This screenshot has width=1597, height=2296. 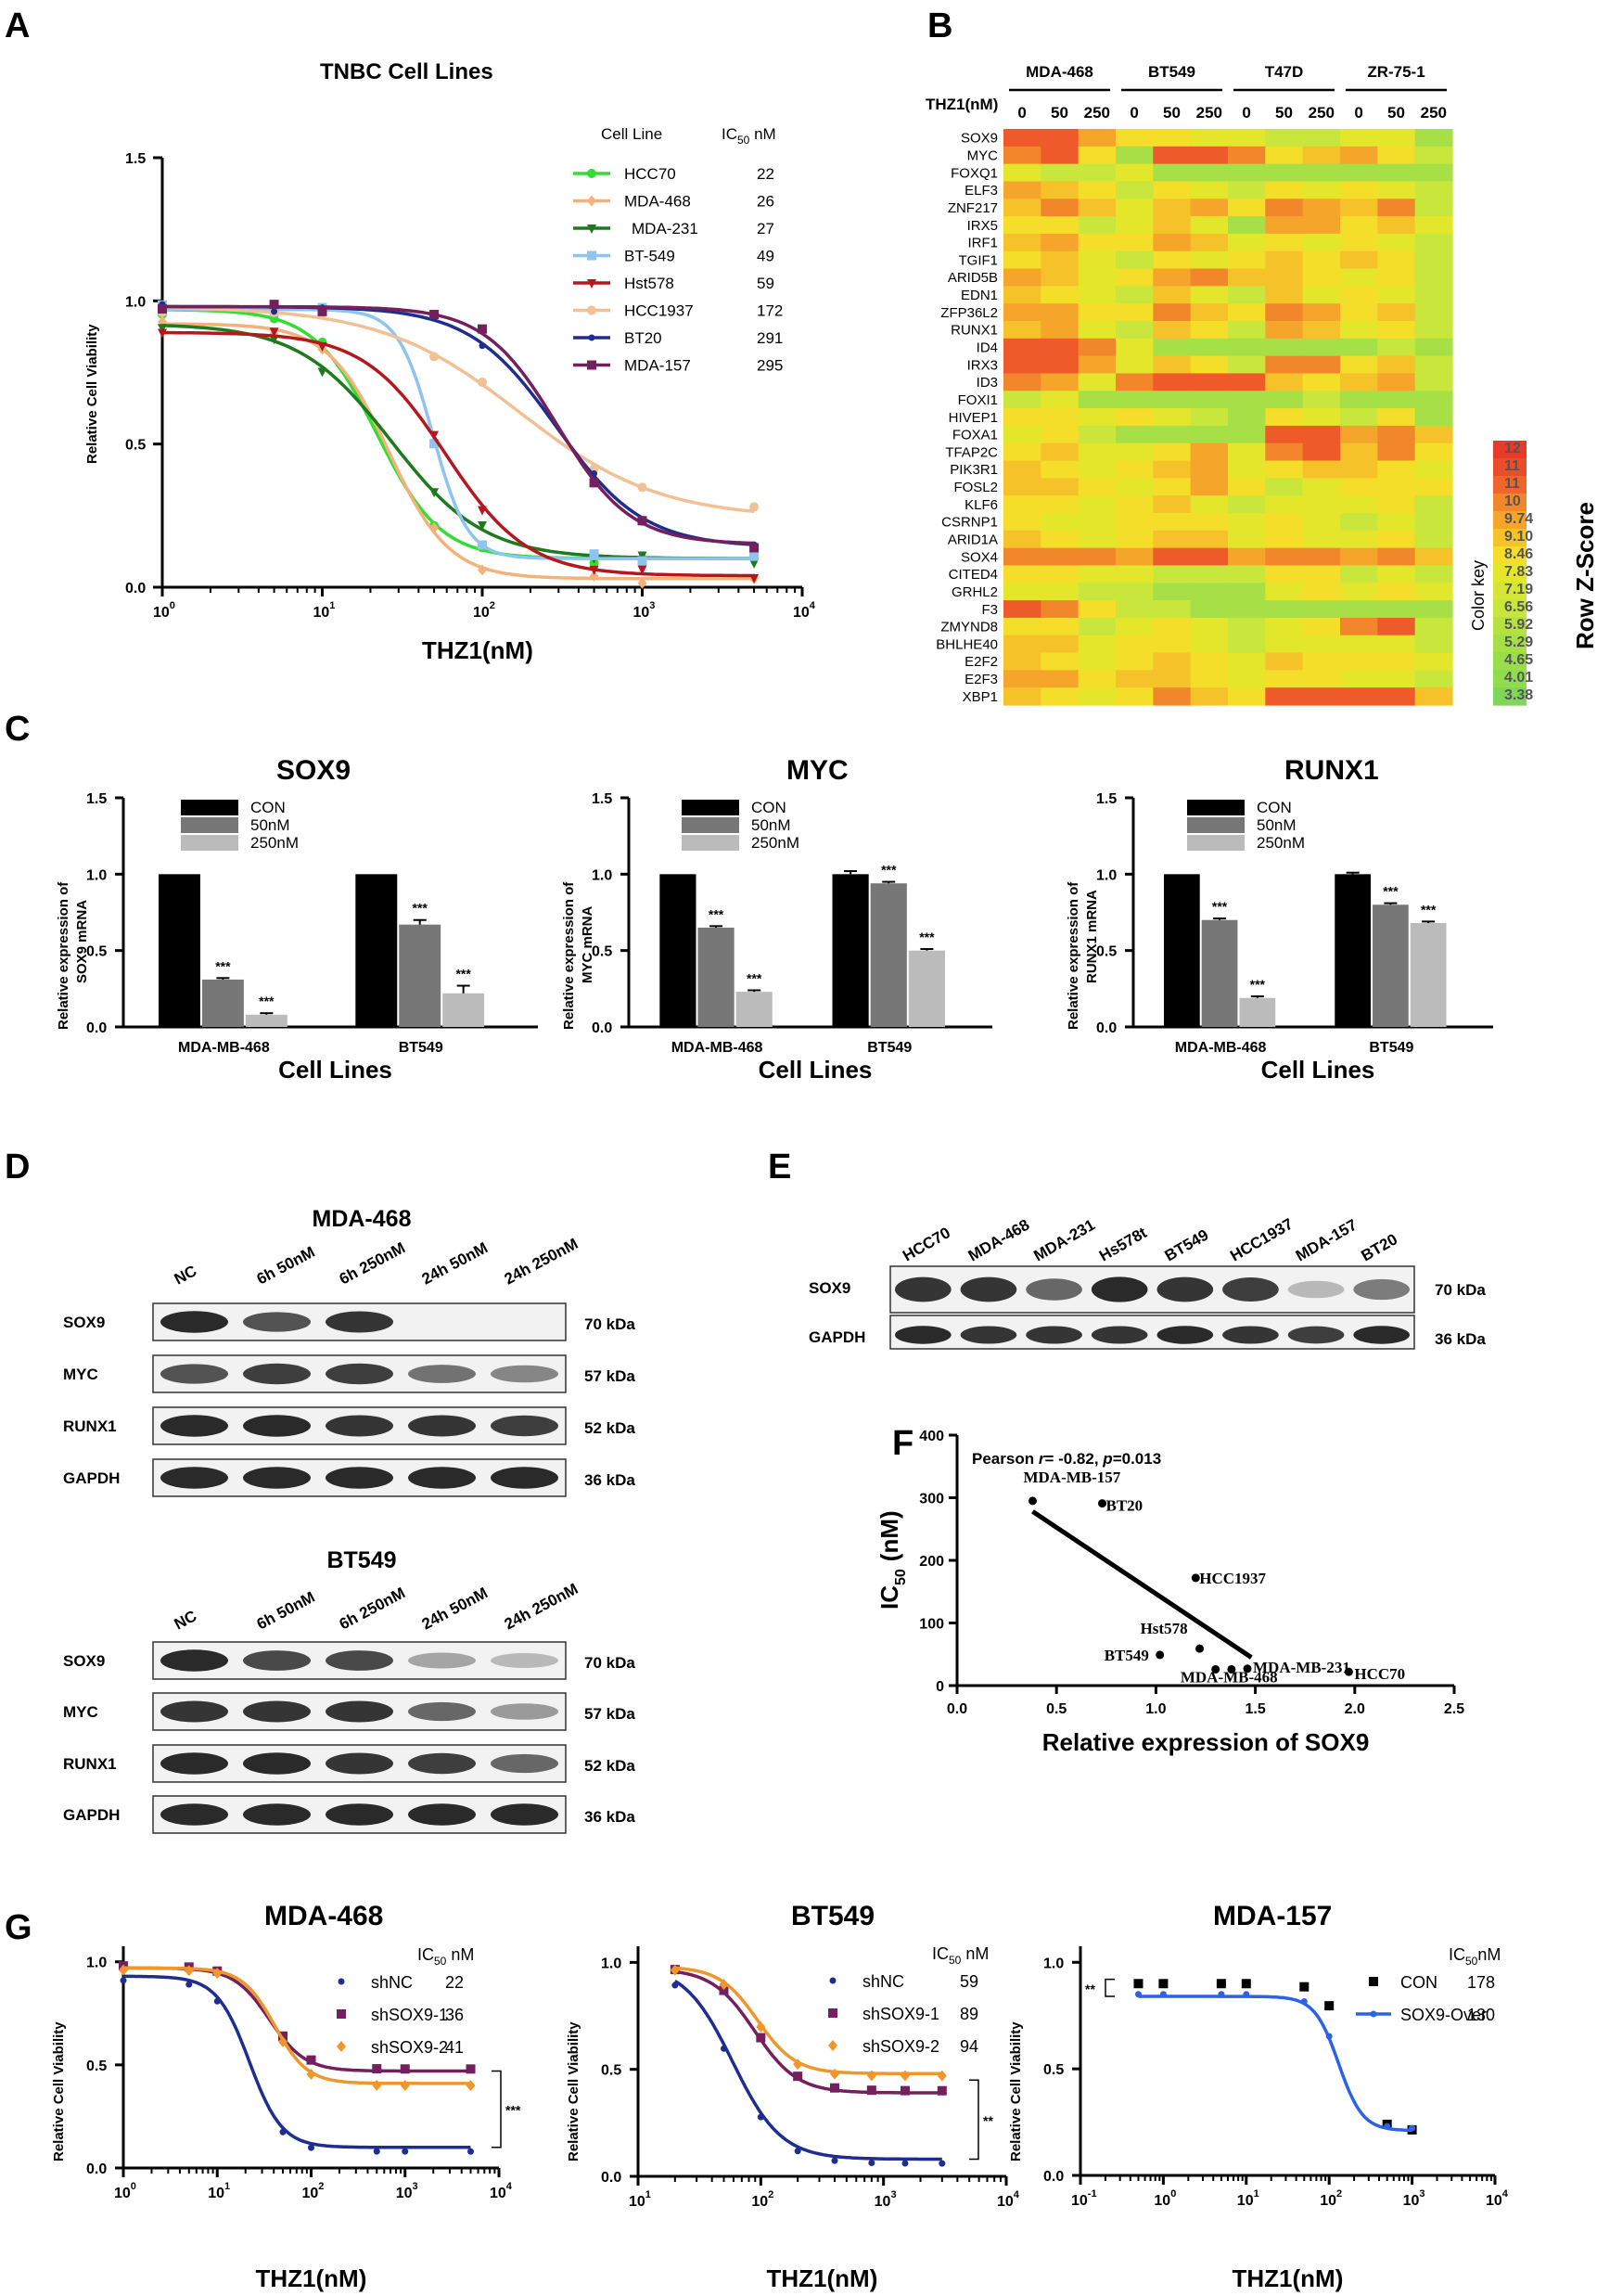 What do you see at coordinates (1512, 448) in the screenshot?
I see `color-key-value: 12` at bounding box center [1512, 448].